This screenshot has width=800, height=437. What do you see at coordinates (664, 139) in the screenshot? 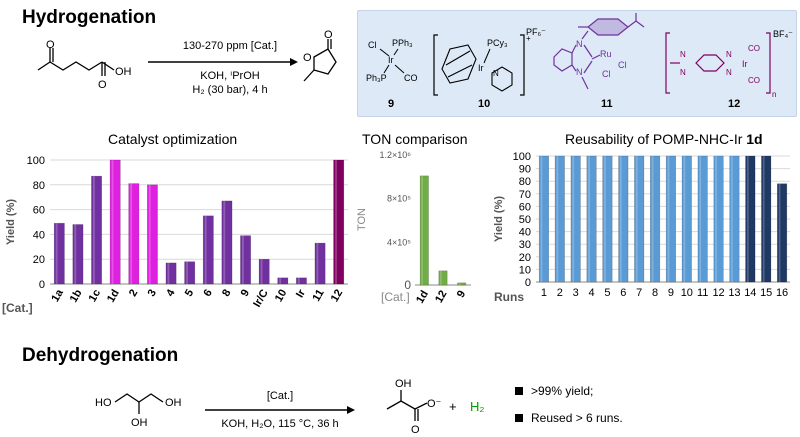
I see `reusability-title: Reusability of POMP-NHC-Ir 1d` at bounding box center [664, 139].